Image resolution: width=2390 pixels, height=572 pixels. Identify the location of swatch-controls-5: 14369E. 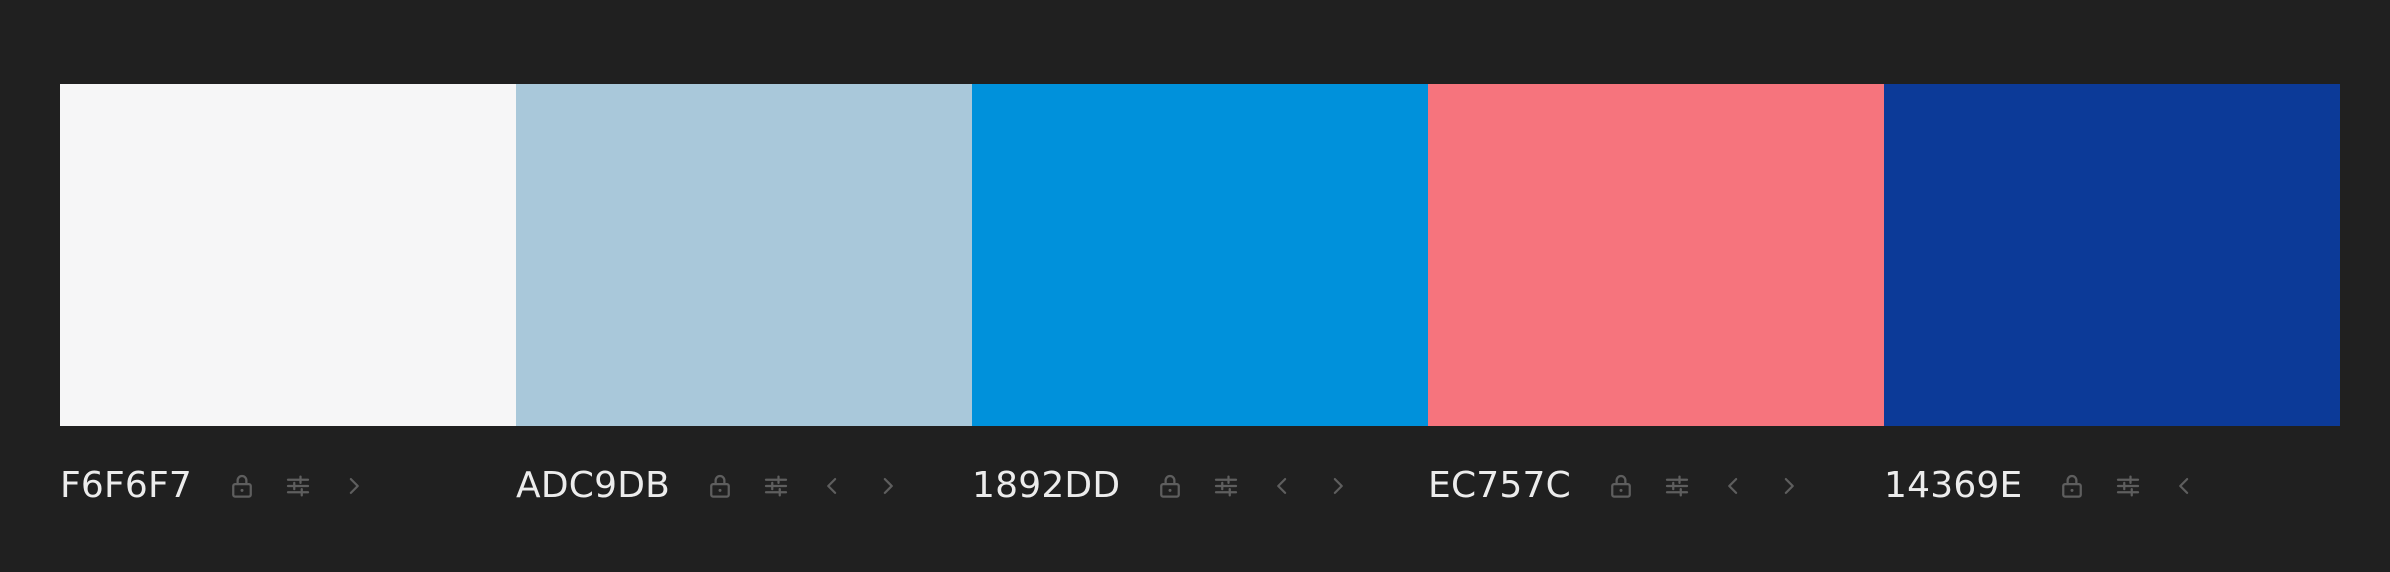
(2112, 486).